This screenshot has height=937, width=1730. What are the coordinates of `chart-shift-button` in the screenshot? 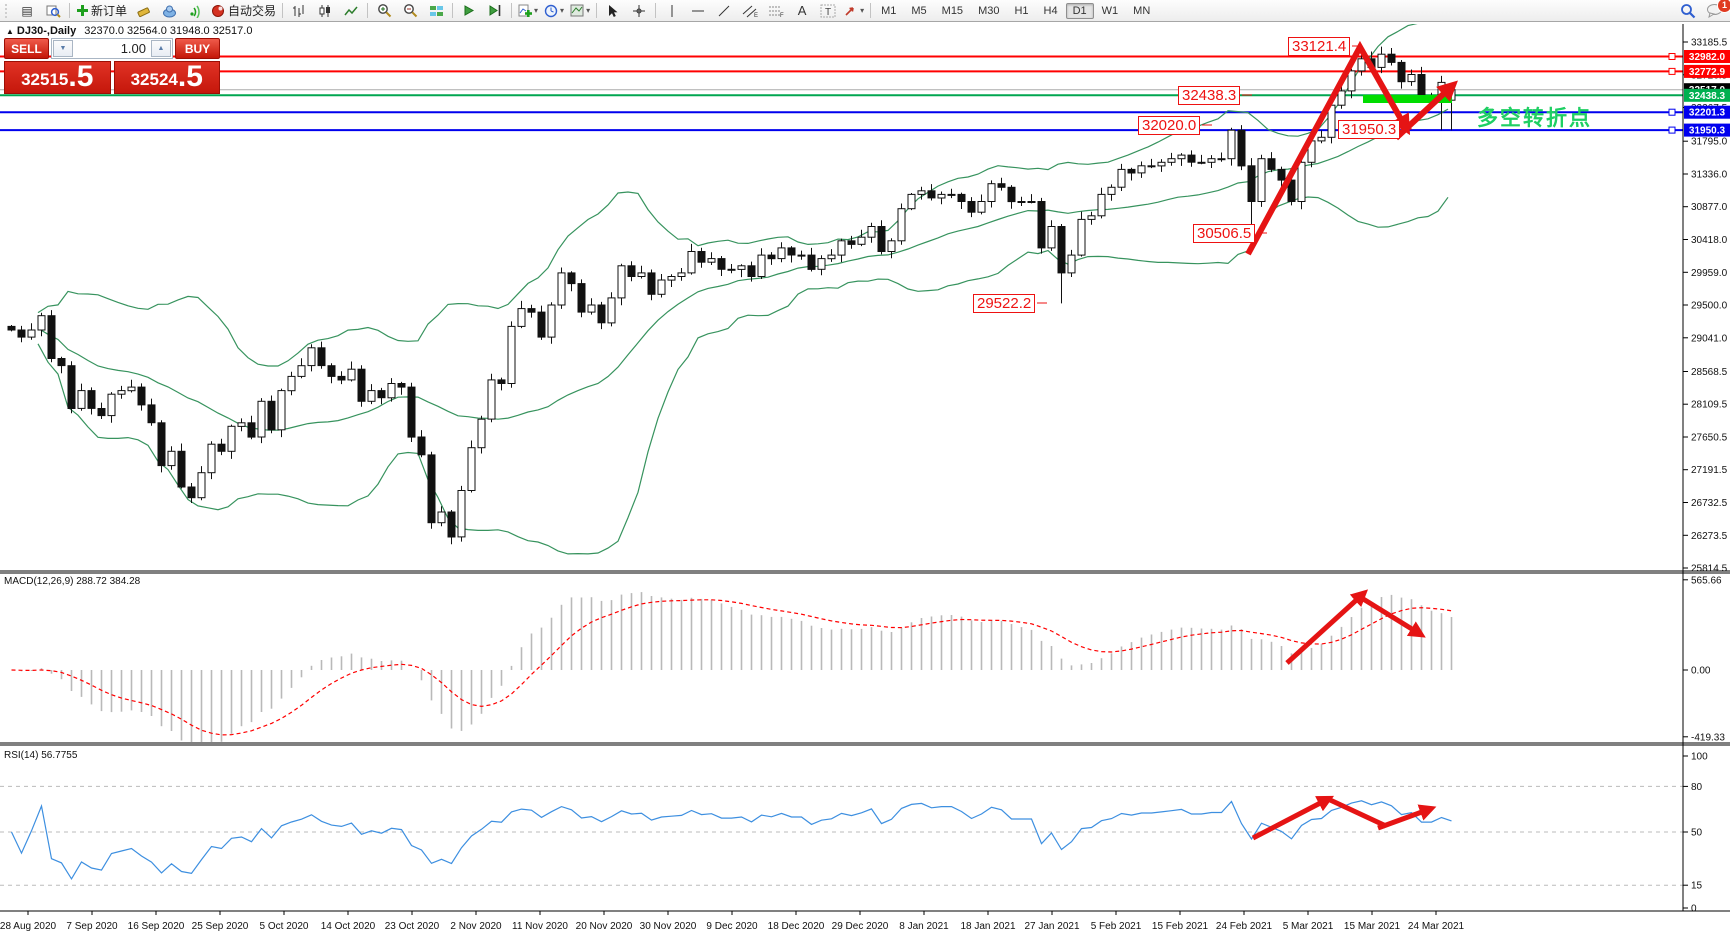 It's located at (495, 11).